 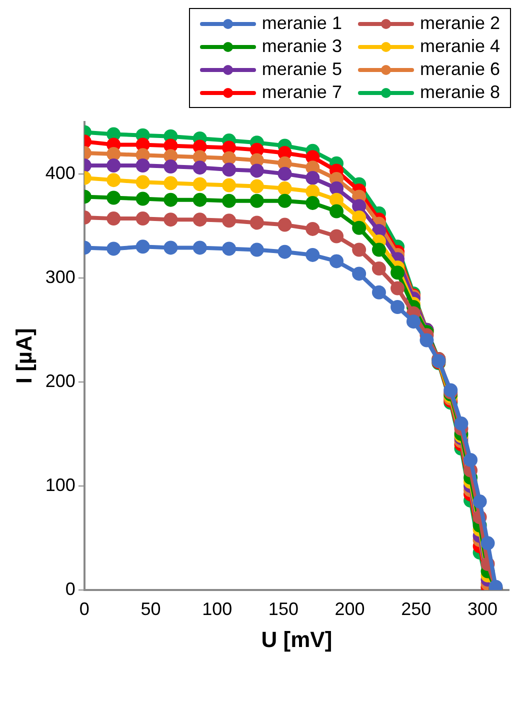 What do you see at coordinates (296, 639) in the screenshot?
I see `x-axis-title: U [mV]` at bounding box center [296, 639].